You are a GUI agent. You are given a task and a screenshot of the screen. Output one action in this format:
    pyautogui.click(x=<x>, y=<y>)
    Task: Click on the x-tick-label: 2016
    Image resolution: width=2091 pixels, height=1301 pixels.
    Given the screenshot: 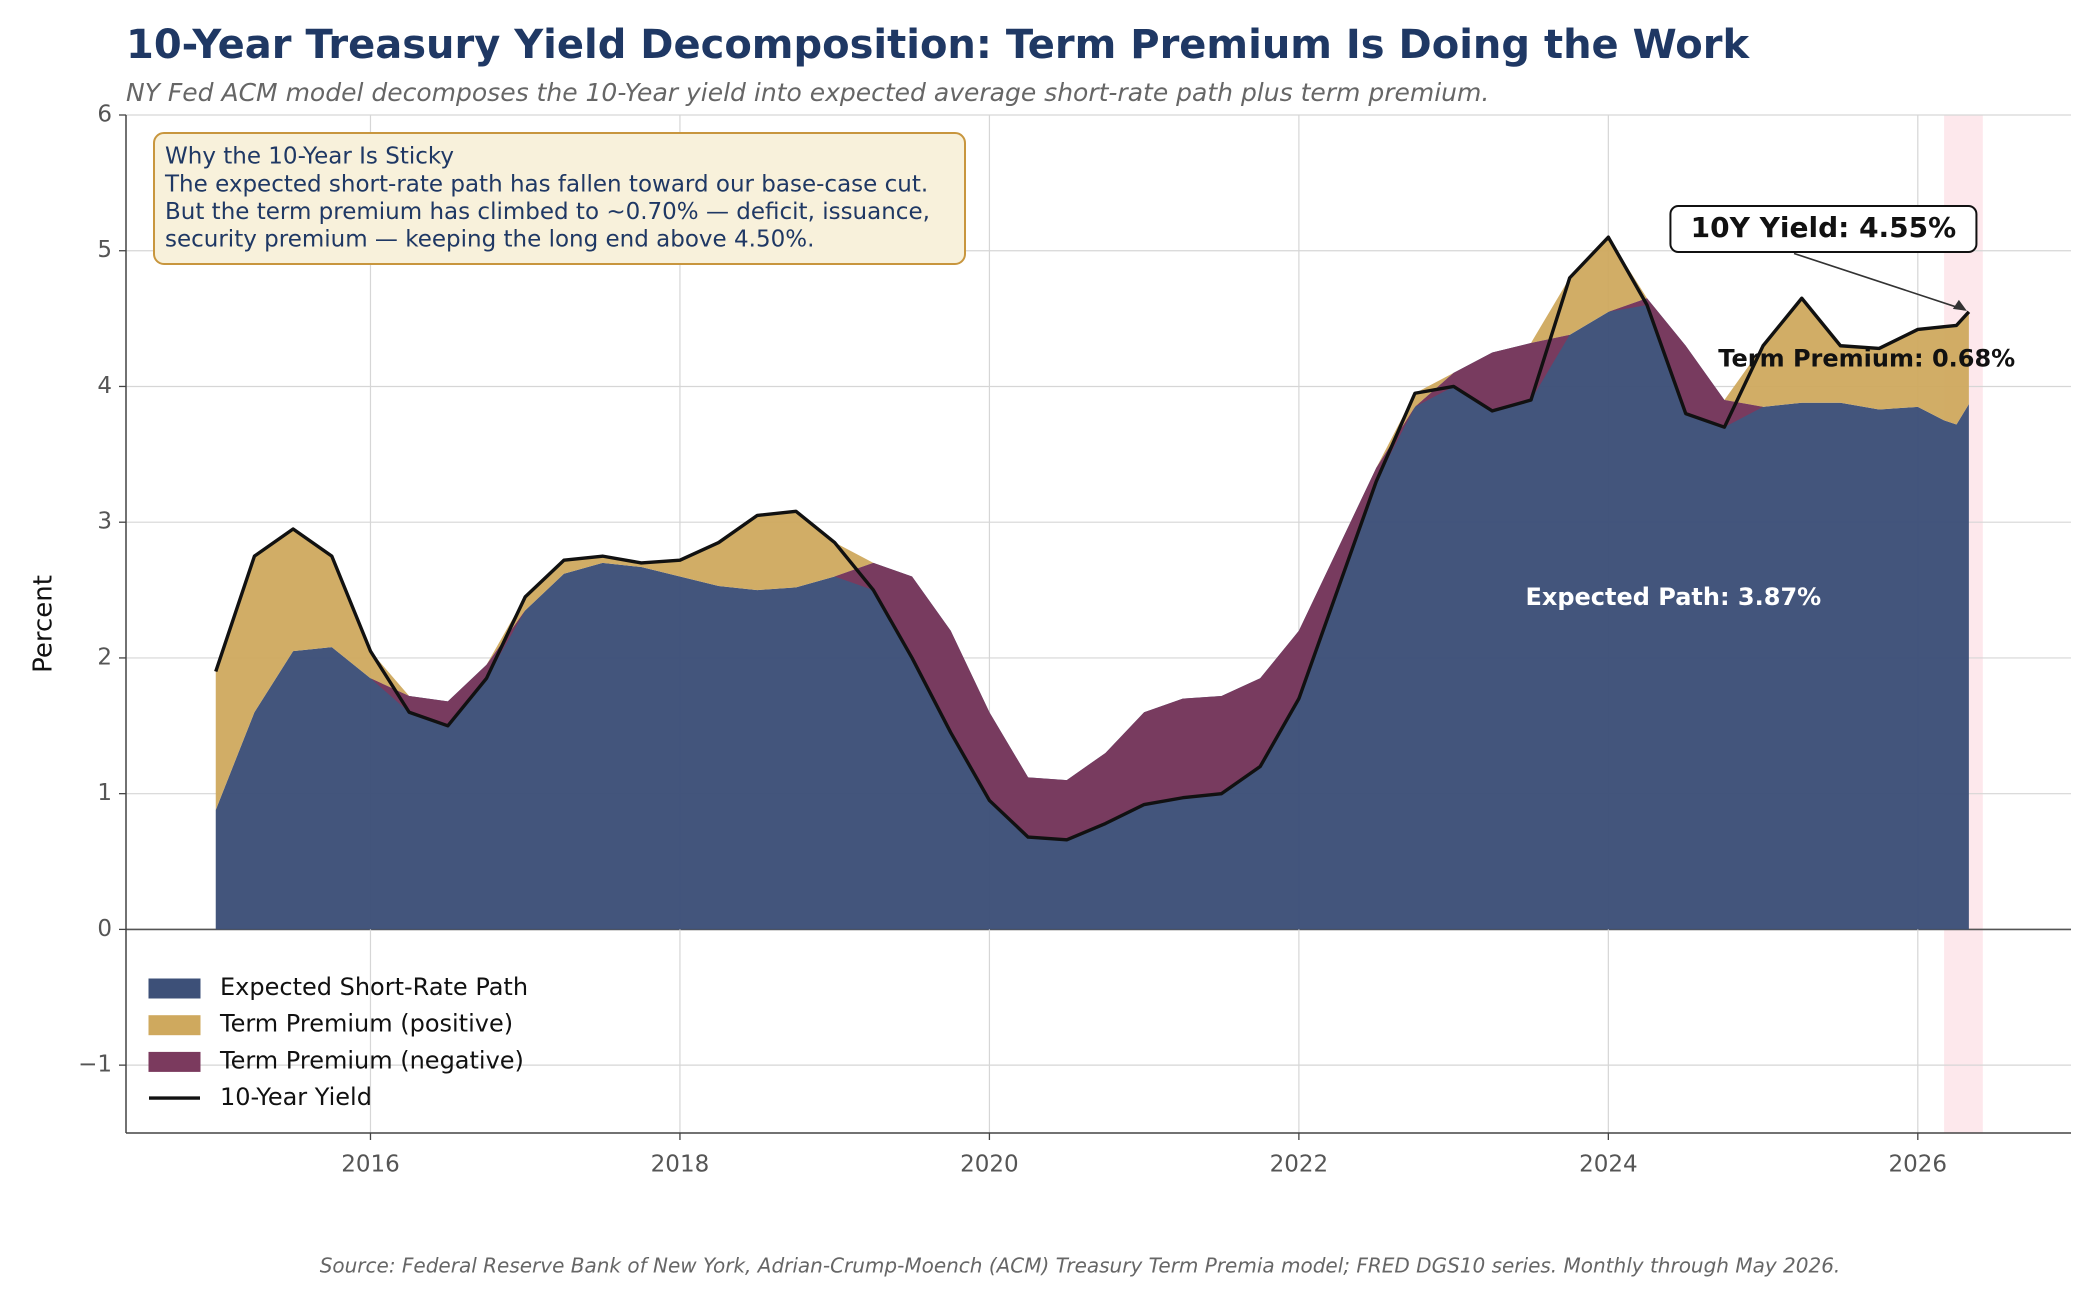 What is the action you would take?
    pyautogui.click(x=370, y=1165)
    